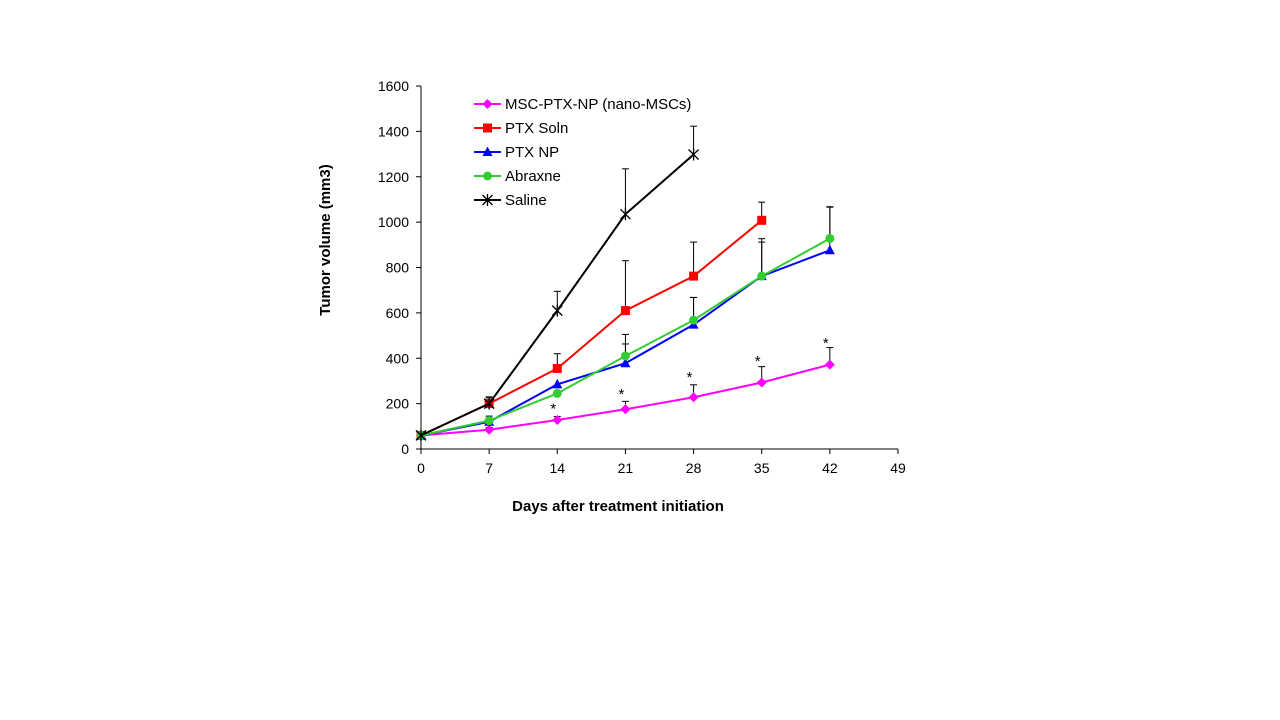  Describe the element at coordinates (830, 468) in the screenshot. I see `x-tick-label: 42` at that location.